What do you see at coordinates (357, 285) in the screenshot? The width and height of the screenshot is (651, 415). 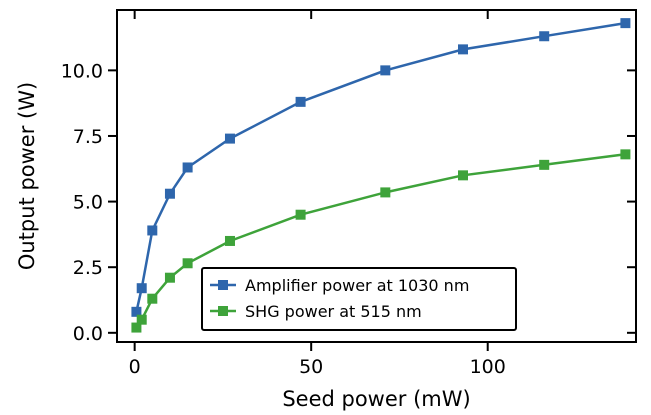 I see `legend-label-1: Amplifier power at 1030 nm` at bounding box center [357, 285].